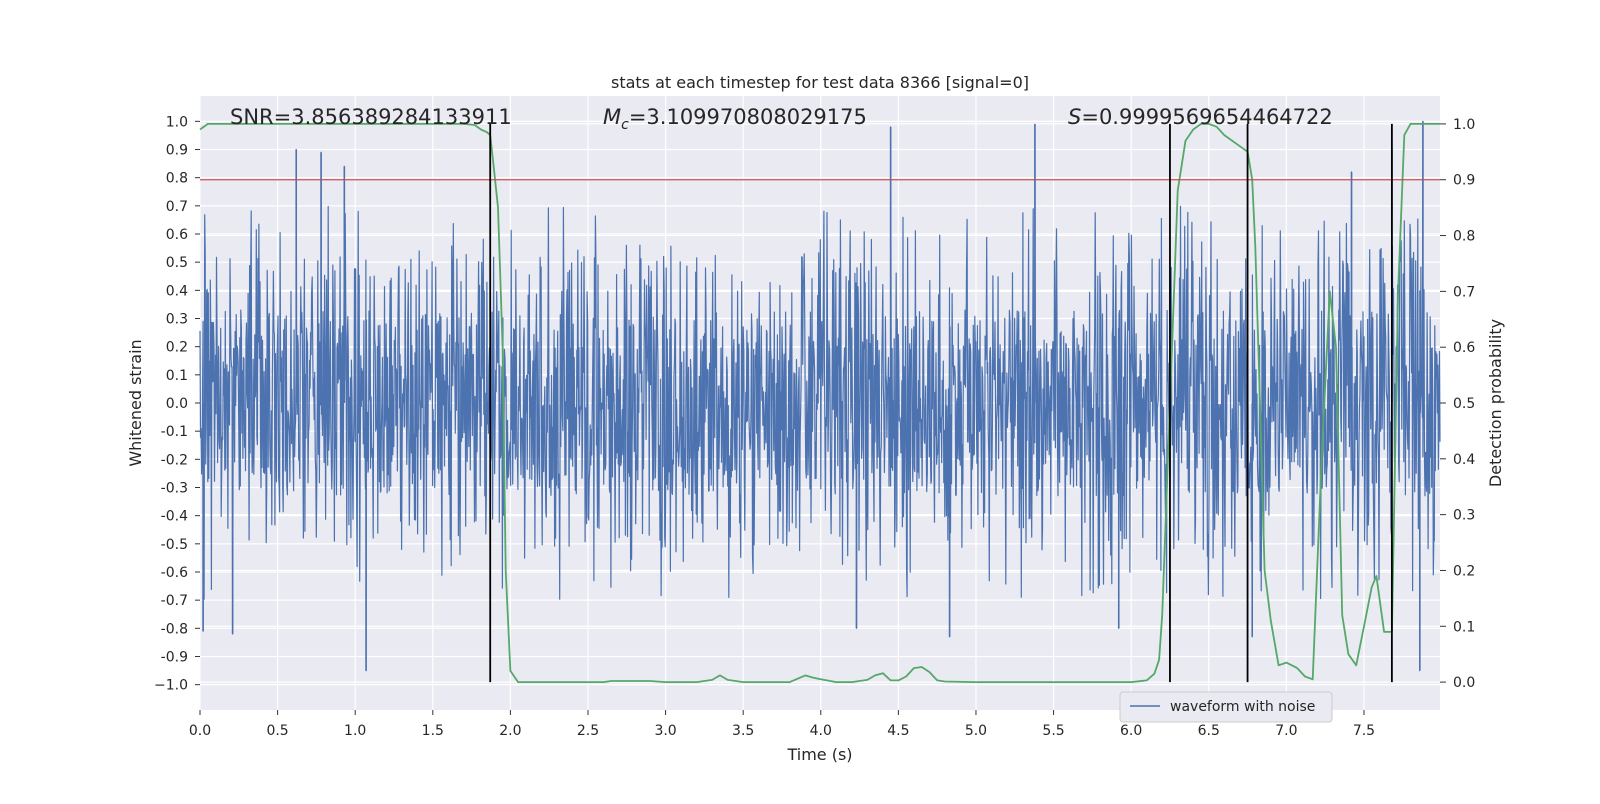 The image size is (1600, 804). Describe the element at coordinates (1286, 731) in the screenshot. I see `x-tick-label: 7.0` at that location.